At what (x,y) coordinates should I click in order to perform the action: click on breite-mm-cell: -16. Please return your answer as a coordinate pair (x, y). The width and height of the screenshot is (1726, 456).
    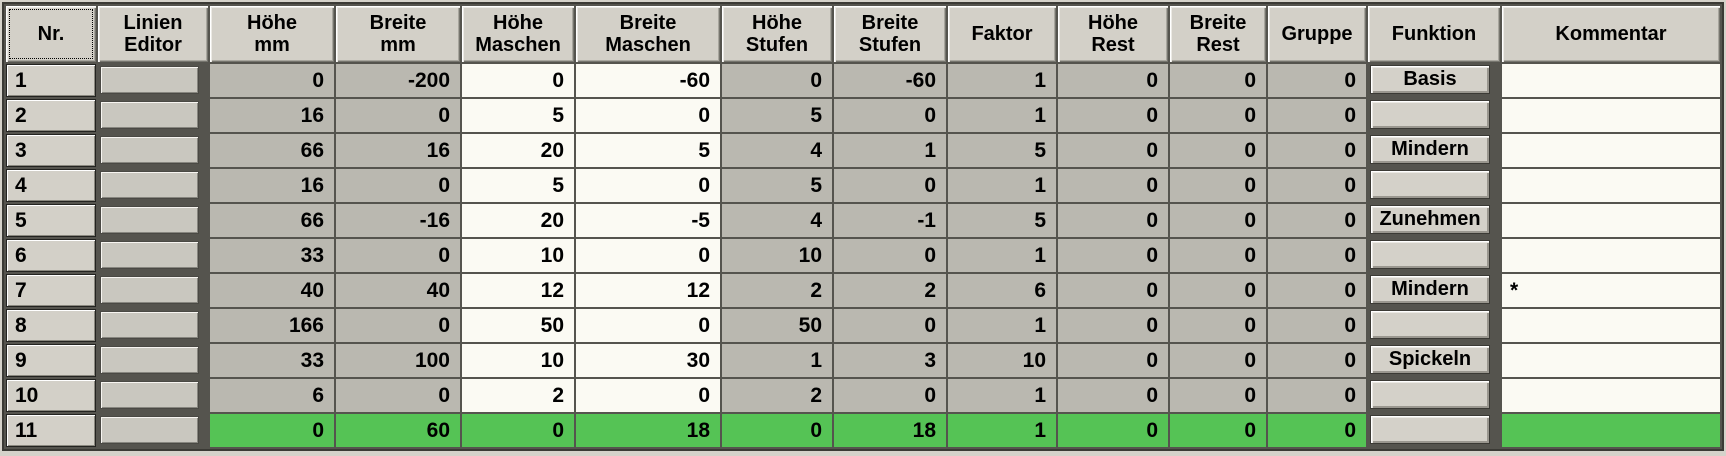
    Looking at the image, I should click on (398, 220).